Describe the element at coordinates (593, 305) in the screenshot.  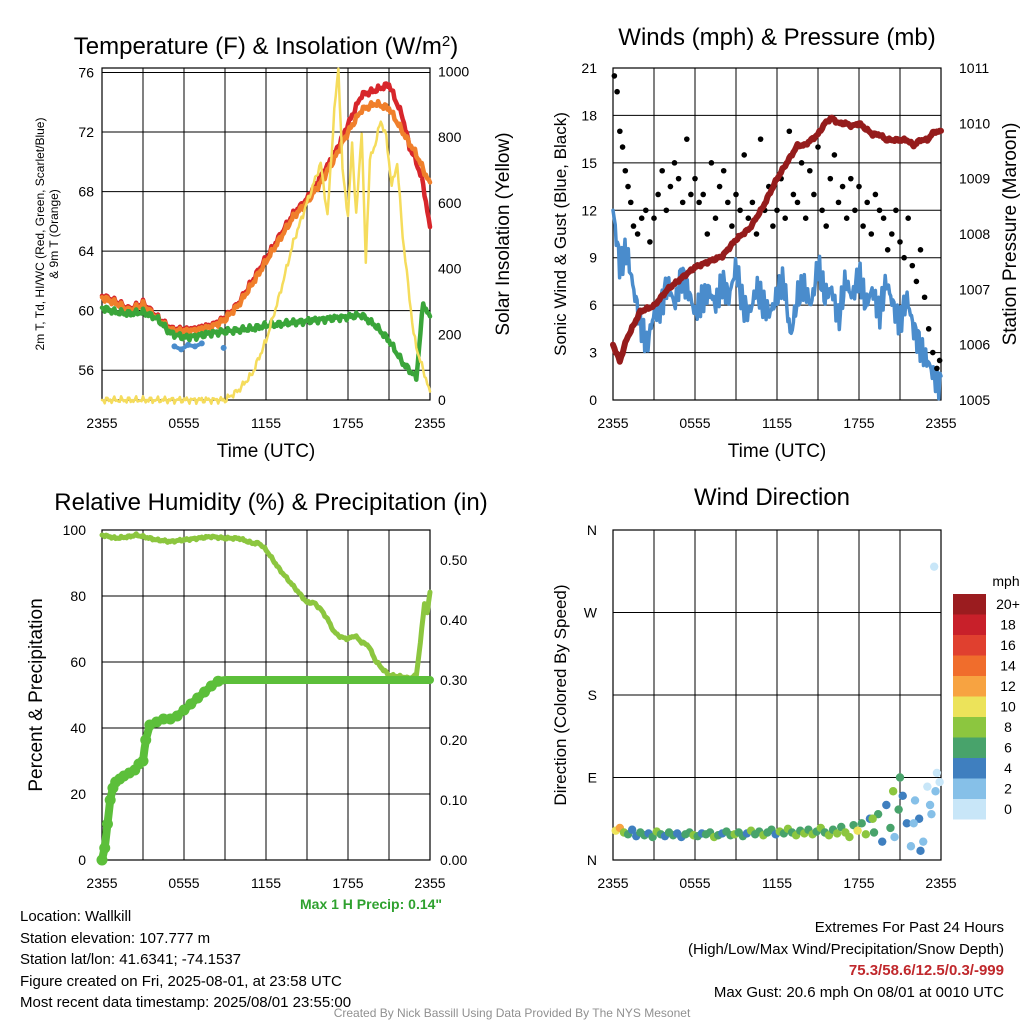
I see `winds-ytick-label: 6` at that location.